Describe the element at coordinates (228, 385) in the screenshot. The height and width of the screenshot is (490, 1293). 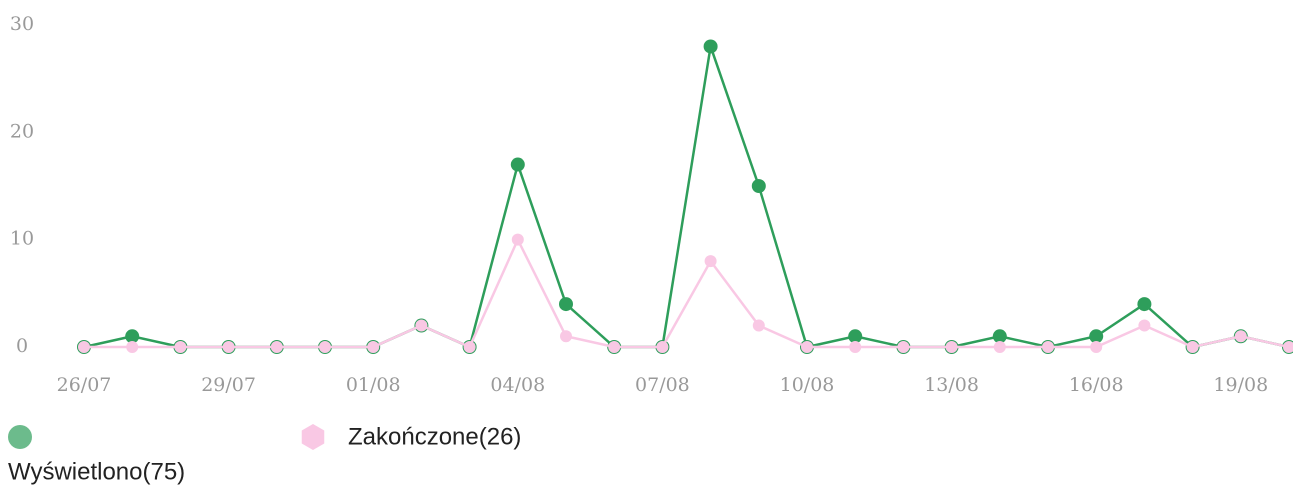
I see `x-tick-label: 29/07` at that location.